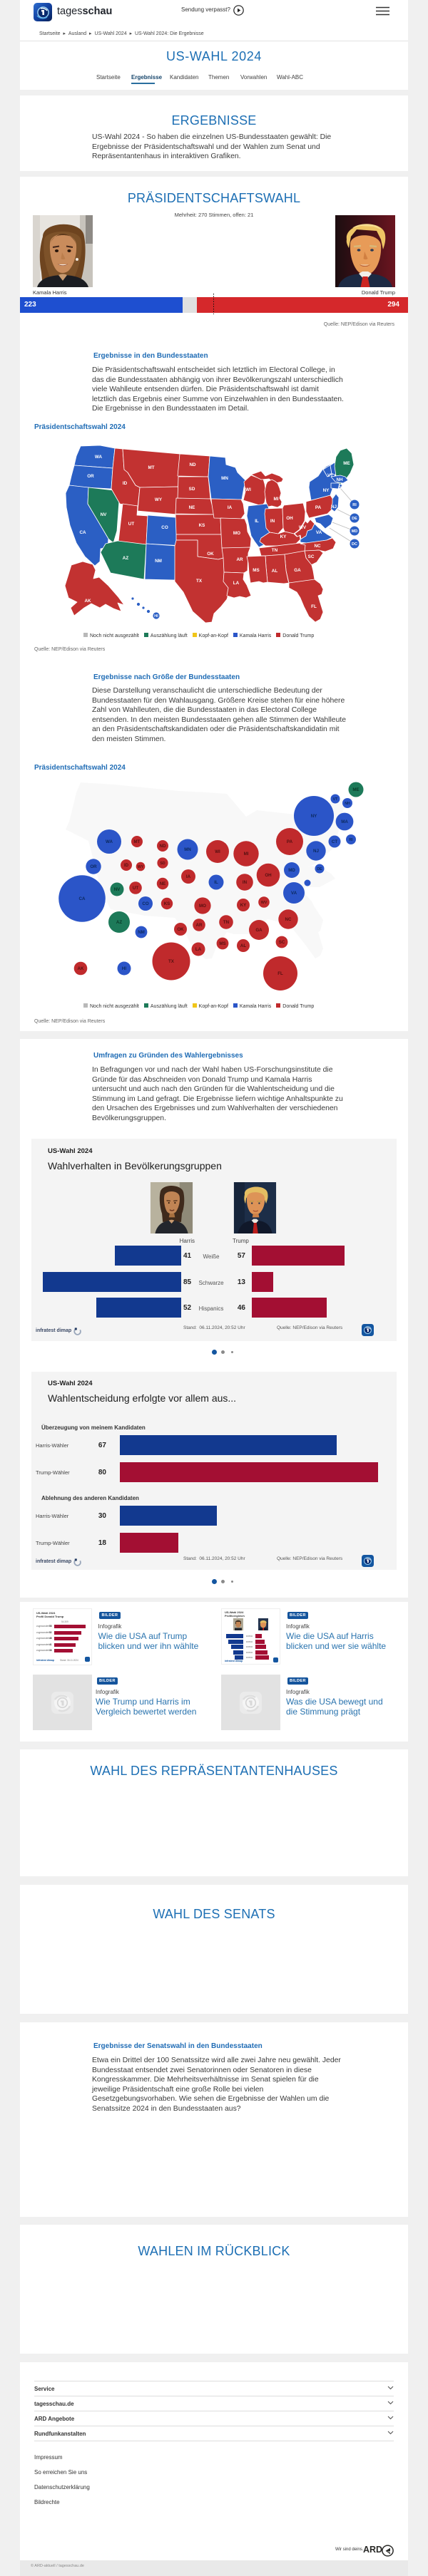 The image size is (428, 2576). Describe the element at coordinates (311, 556) in the screenshot. I see `svg-text: SC` at that location.